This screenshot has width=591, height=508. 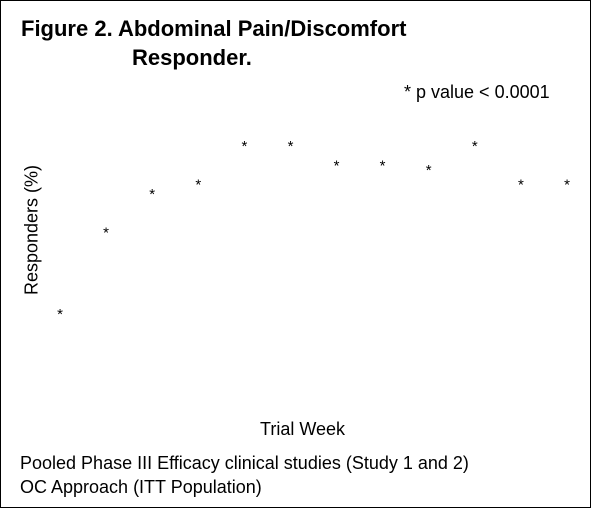 I want to click on chart-title-line-1: Figure 2. Abdominal Pain/Discomfort, so click(x=214, y=28).